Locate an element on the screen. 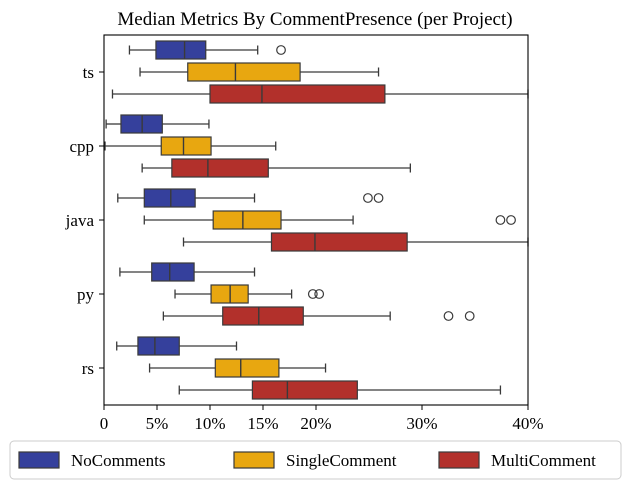 The width and height of the screenshot is (631, 493). box-NoComments-rs is located at coordinates (177, 346).